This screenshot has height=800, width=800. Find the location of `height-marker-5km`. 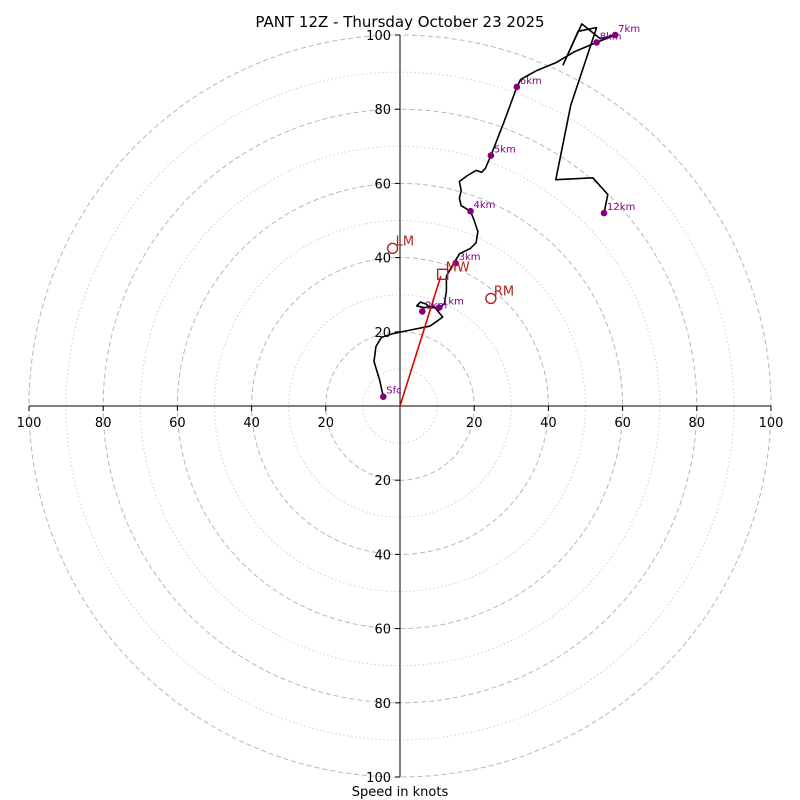

height-marker-5km is located at coordinates (491, 155).